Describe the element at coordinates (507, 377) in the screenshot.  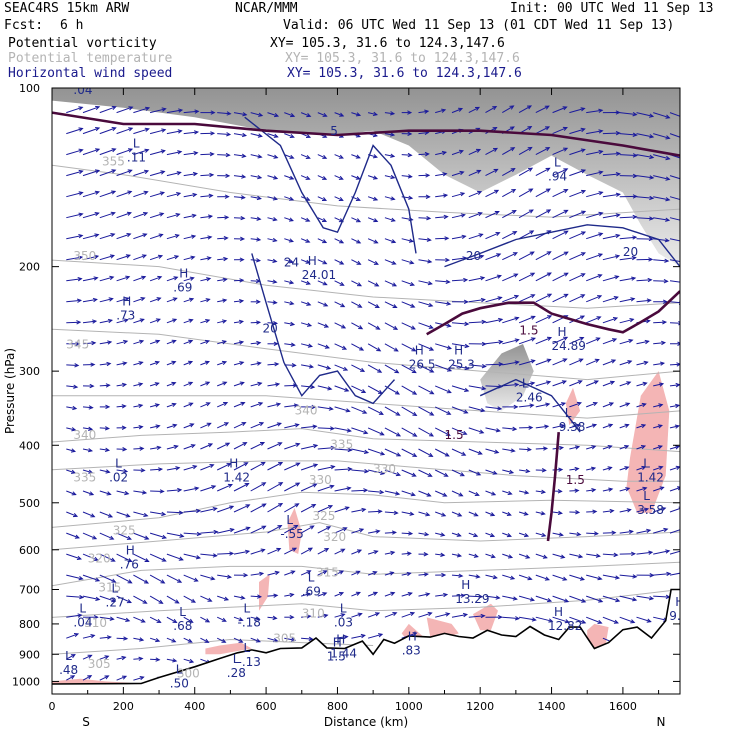
I see `grey-shading-region` at that location.